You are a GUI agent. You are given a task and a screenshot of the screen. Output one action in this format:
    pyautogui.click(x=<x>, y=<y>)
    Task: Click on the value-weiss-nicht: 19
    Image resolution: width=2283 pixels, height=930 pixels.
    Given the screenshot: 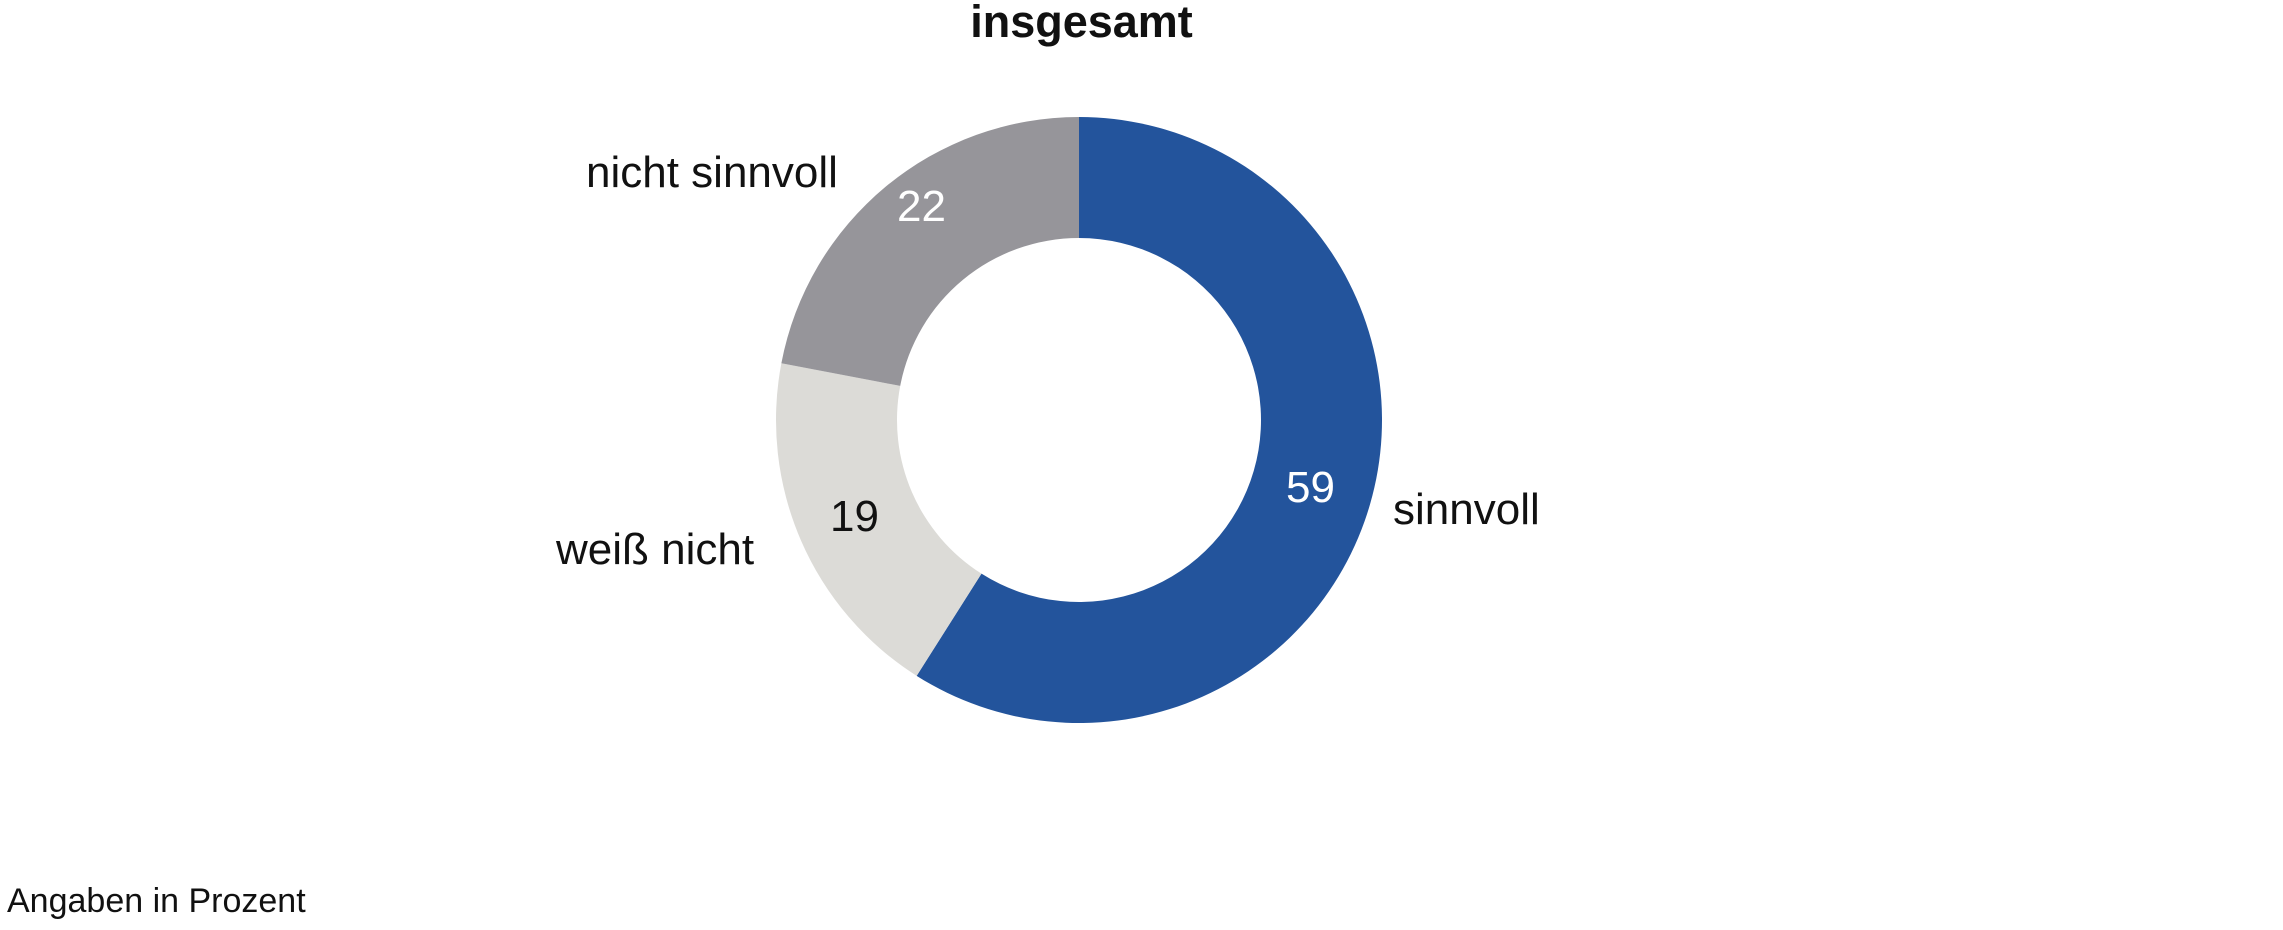 What is the action you would take?
    pyautogui.click(x=854, y=516)
    